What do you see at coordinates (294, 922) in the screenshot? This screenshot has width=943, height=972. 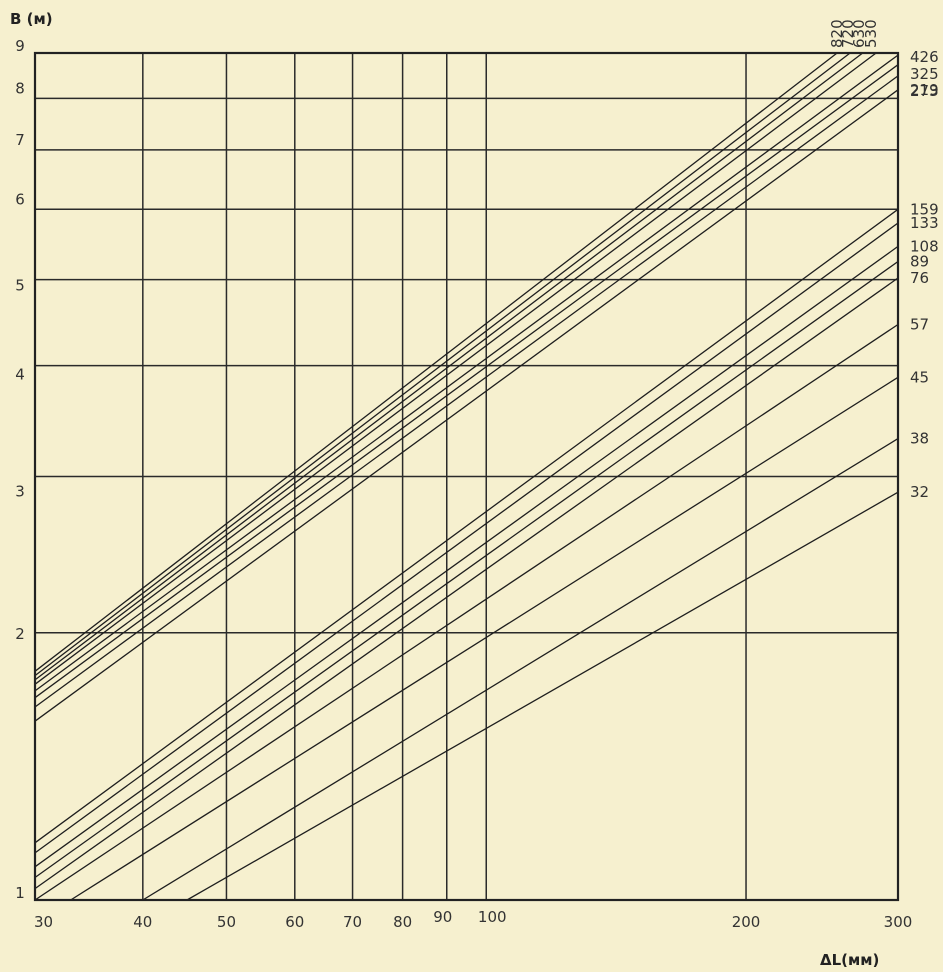 I see `x-tick-label: 60` at bounding box center [294, 922].